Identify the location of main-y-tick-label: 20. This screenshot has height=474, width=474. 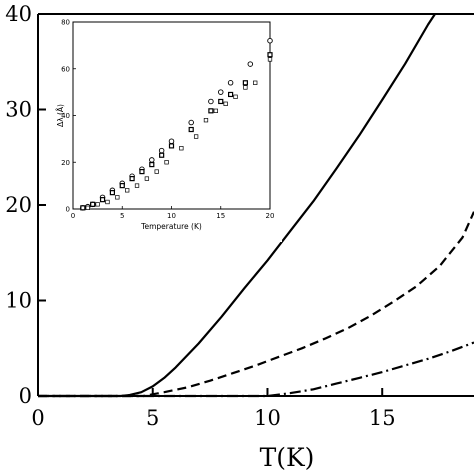
(18, 205).